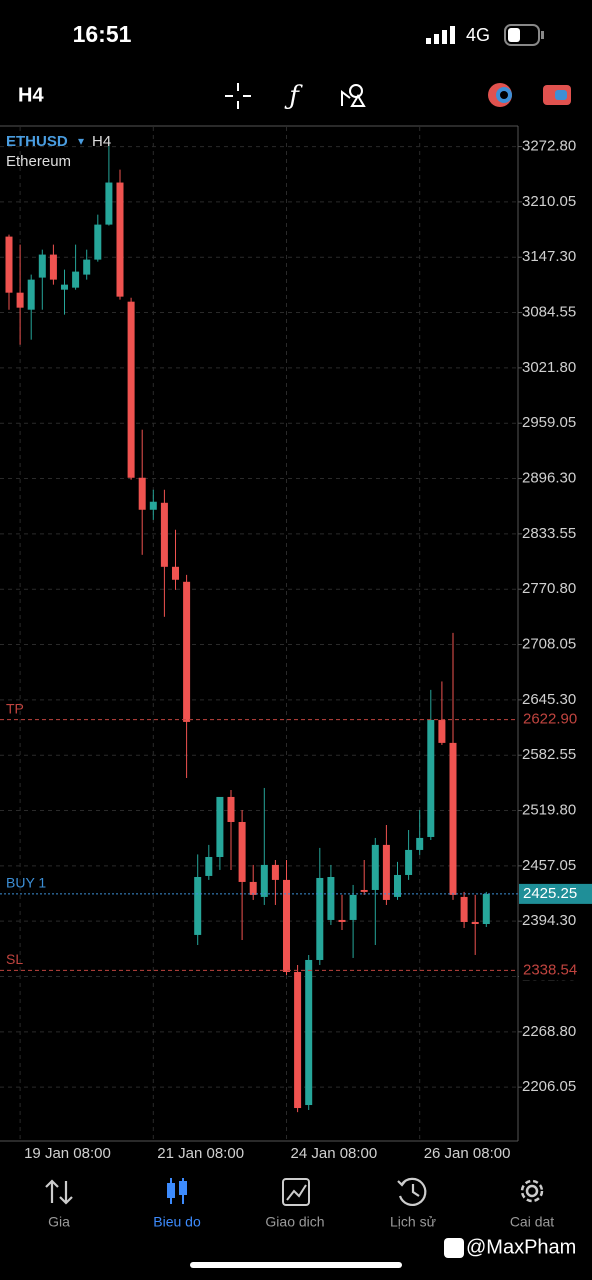 The image size is (592, 1280). Describe the element at coordinates (454, 1248) in the screenshot. I see `watermark-icon` at that location.